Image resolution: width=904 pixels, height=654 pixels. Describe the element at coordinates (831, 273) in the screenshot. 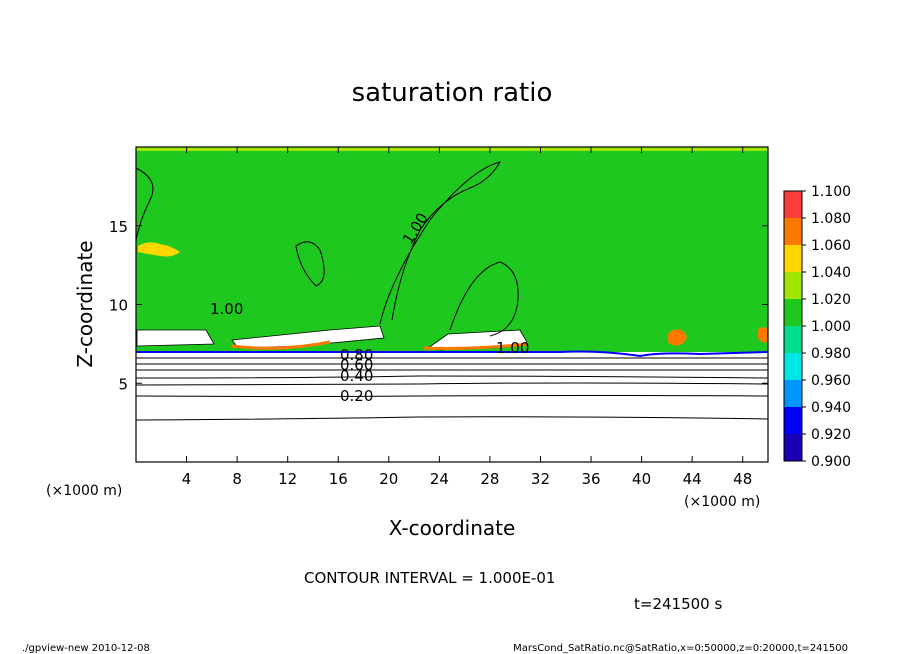

I see `colorbar-label: 1.040` at that location.